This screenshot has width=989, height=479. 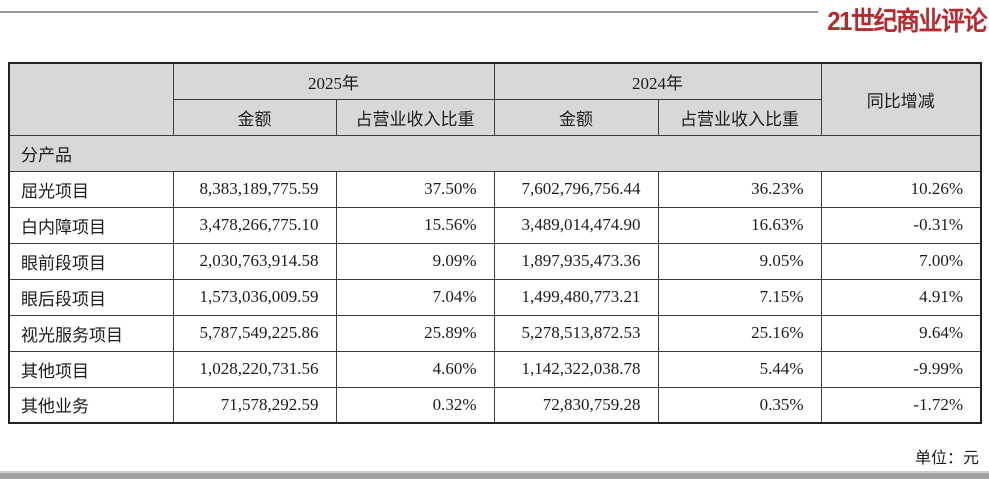 What do you see at coordinates (901, 261) in the screenshot?
I see `yoy-change: 7.00%` at bounding box center [901, 261].